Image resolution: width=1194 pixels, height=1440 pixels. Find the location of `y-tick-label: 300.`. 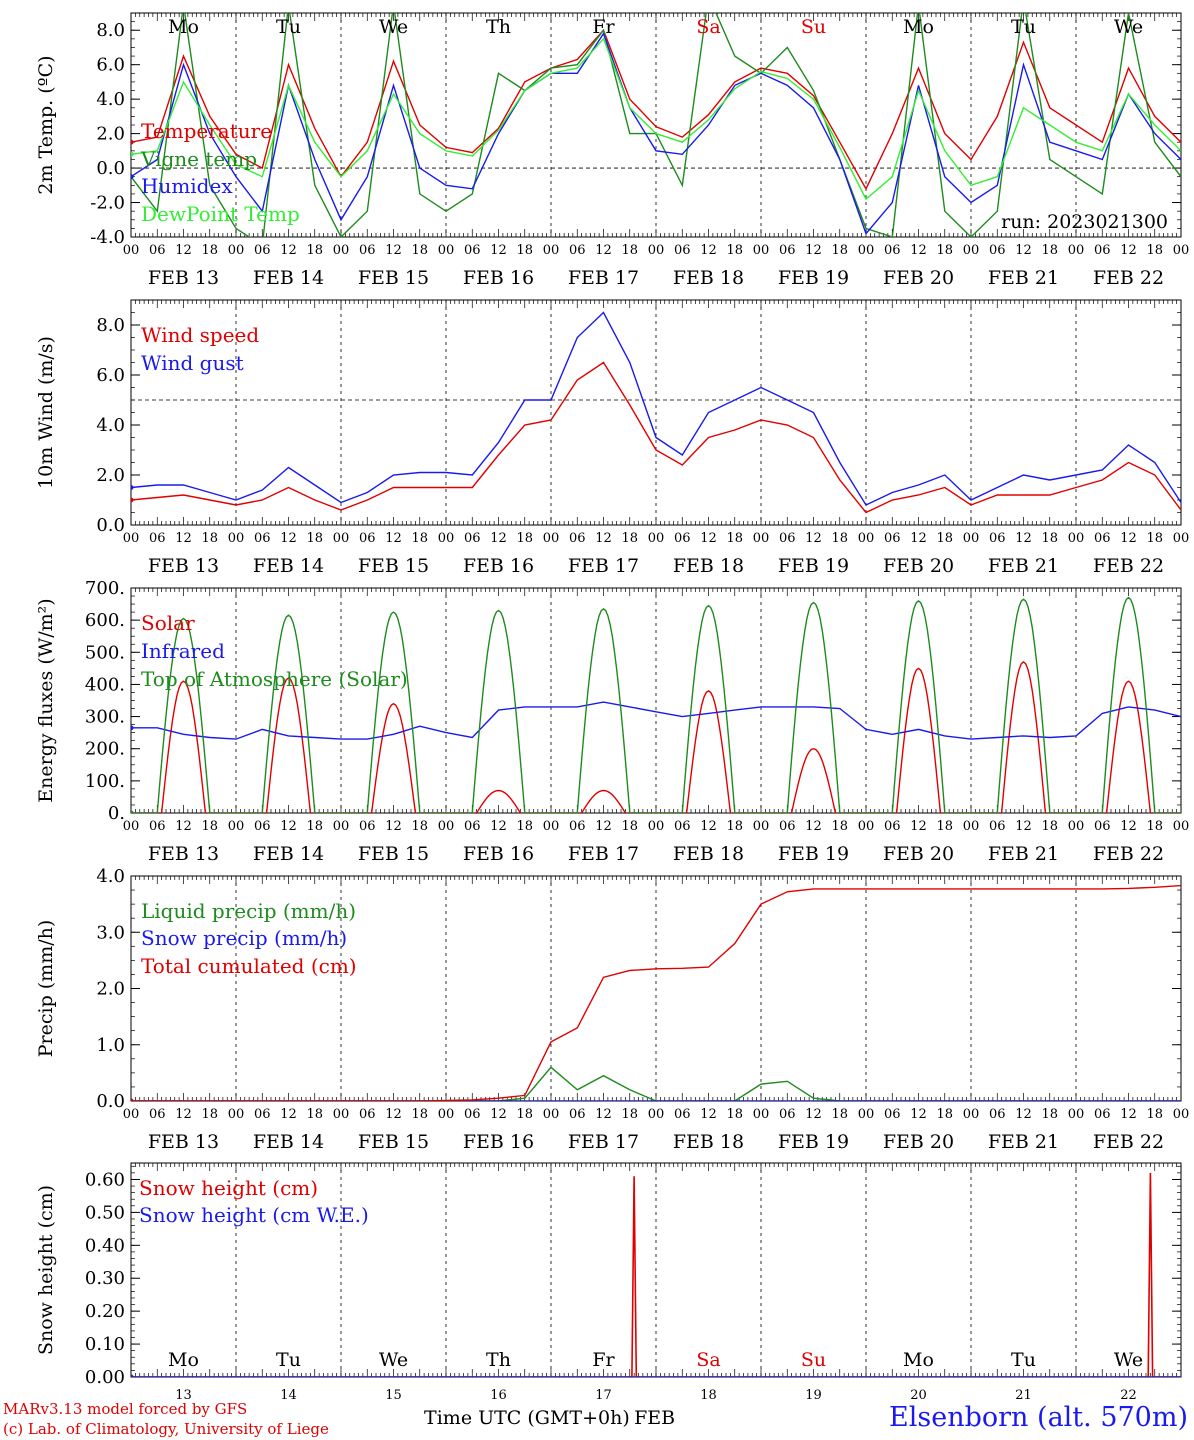

y-tick-label: 300. is located at coordinates (105, 717).